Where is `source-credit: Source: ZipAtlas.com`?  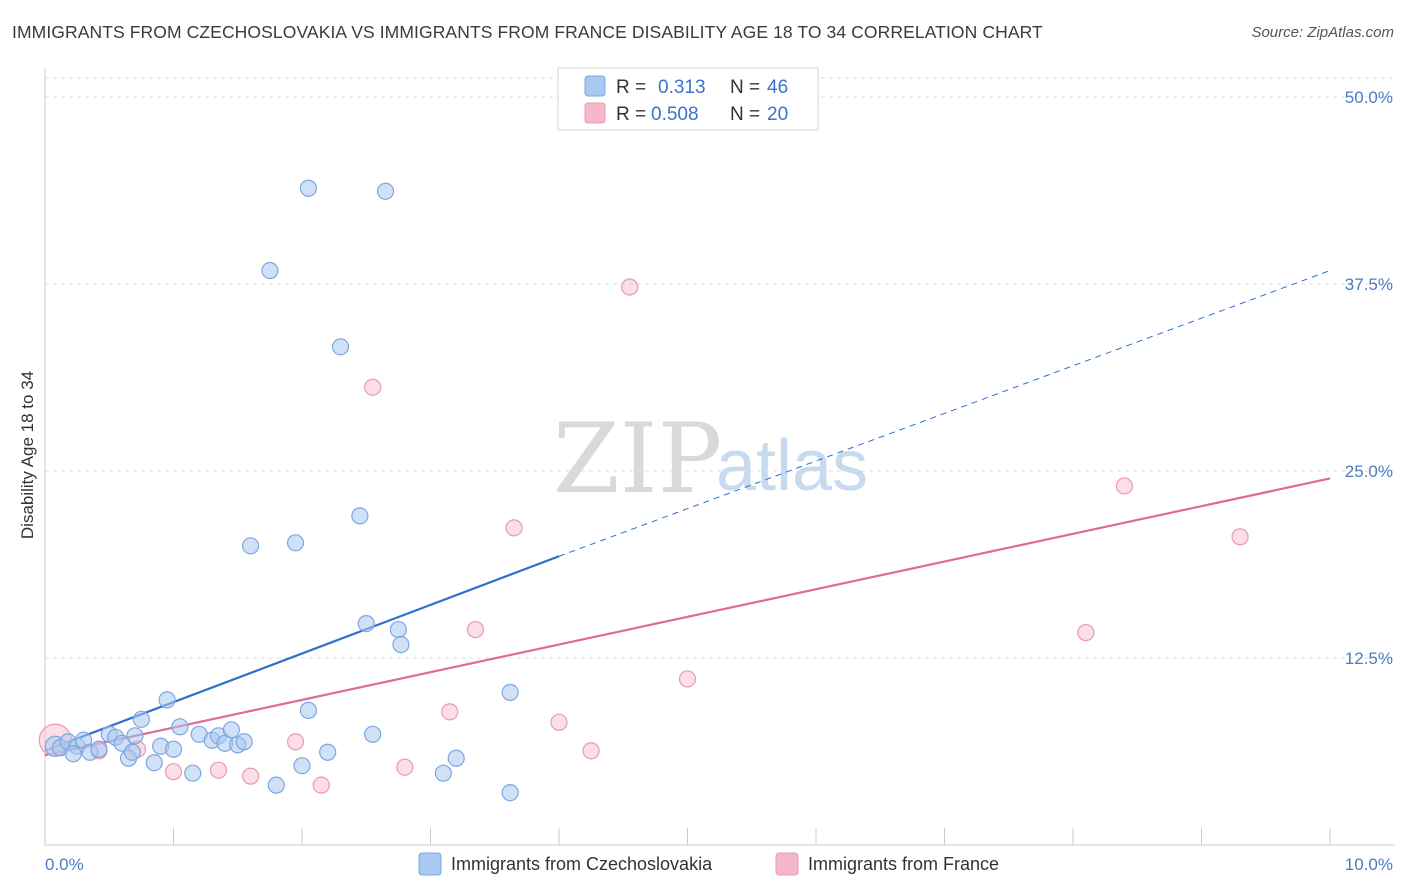 source-credit: Source: ZipAtlas.com is located at coordinates (1322, 32).